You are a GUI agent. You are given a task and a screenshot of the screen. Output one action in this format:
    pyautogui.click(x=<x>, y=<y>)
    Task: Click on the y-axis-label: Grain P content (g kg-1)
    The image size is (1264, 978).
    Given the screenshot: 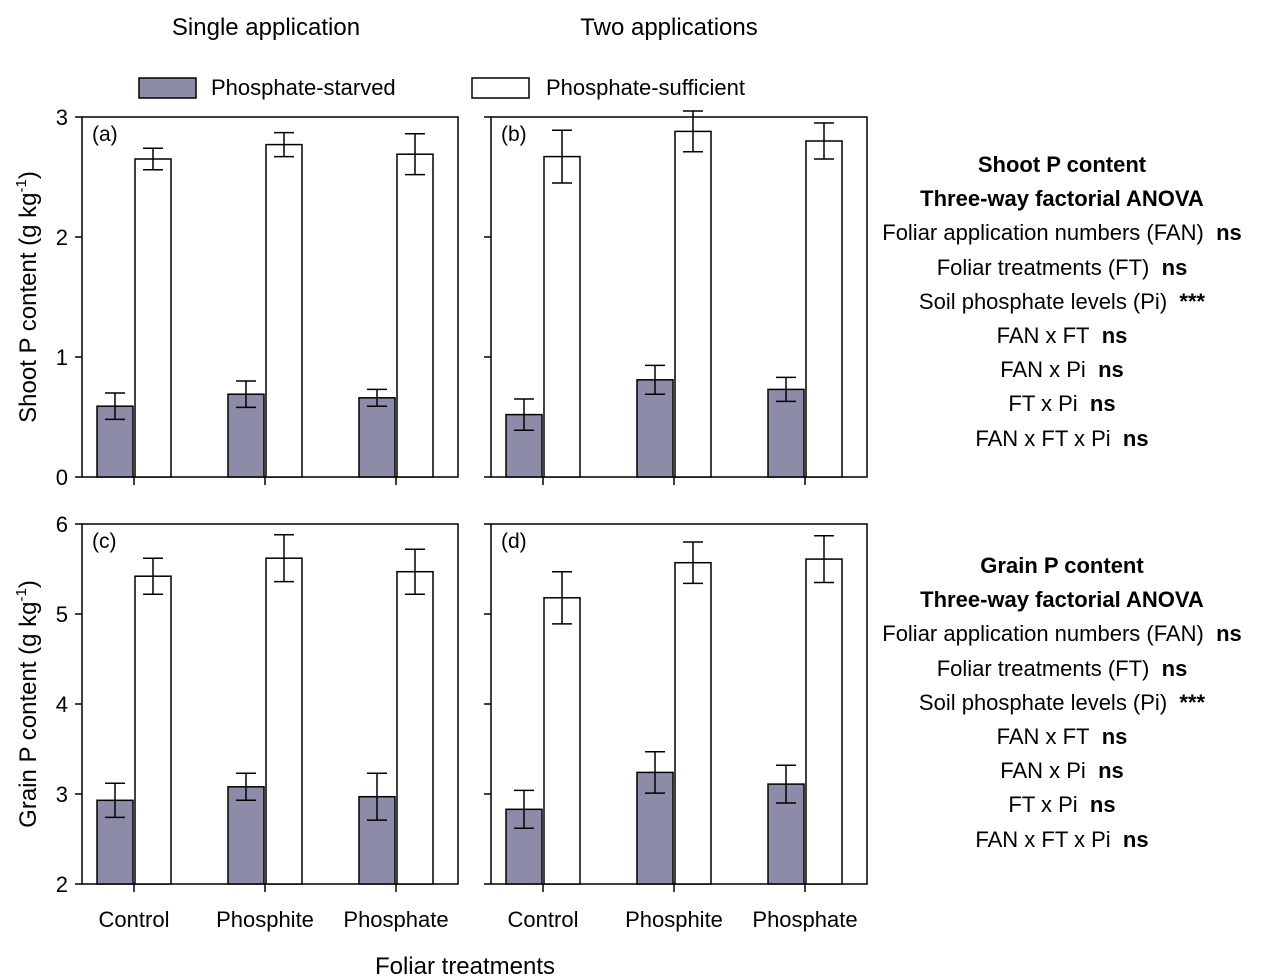 What is the action you would take?
    pyautogui.click(x=27, y=704)
    